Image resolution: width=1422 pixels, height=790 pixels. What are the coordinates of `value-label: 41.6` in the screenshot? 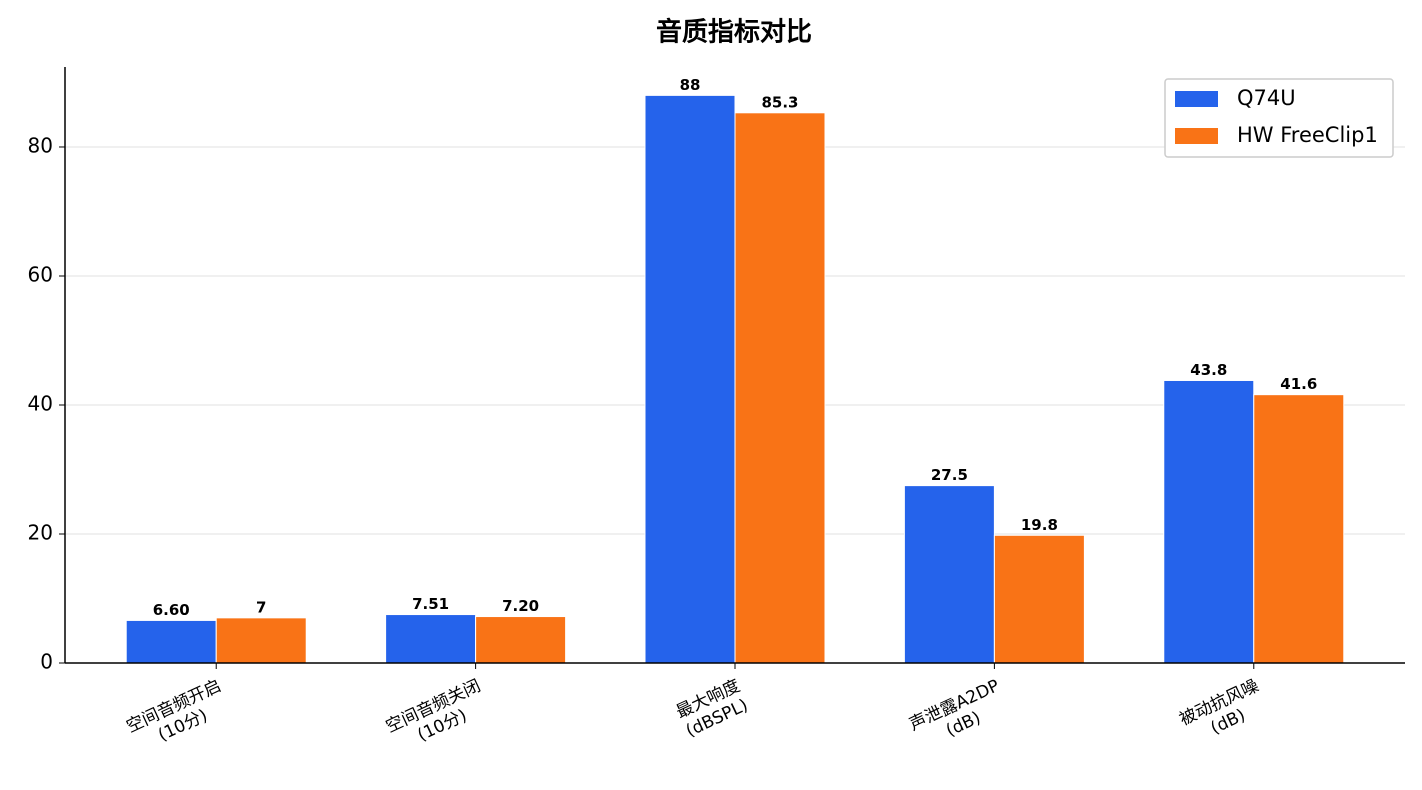 It's located at (1298, 384).